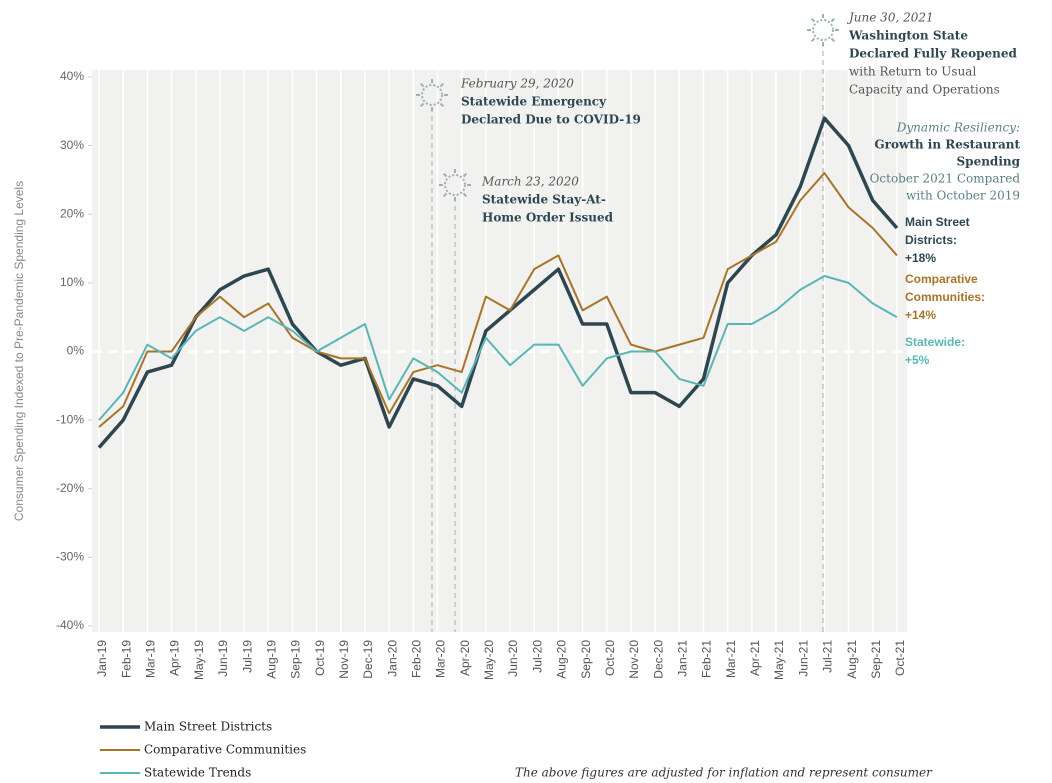  What do you see at coordinates (199, 660) in the screenshot?
I see `x-tick-label: May-19` at bounding box center [199, 660].